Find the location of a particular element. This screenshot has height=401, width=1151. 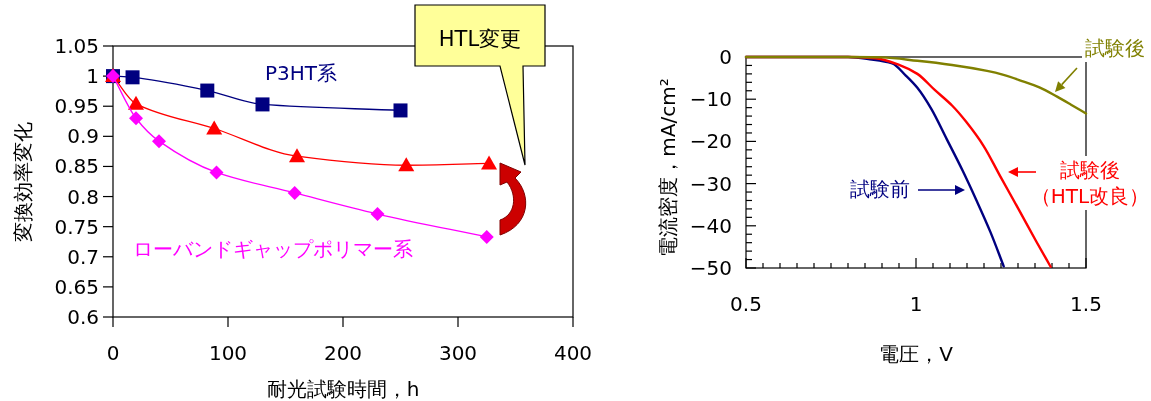

y-tick-label: −30 is located at coordinates (710, 183).